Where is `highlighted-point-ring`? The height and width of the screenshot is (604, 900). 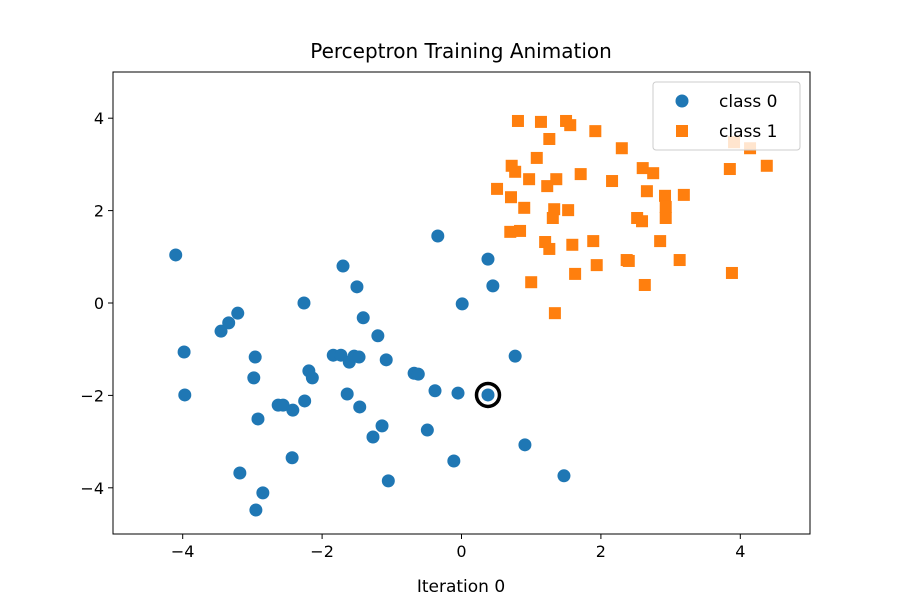
highlighted-point-ring is located at coordinates (488, 395).